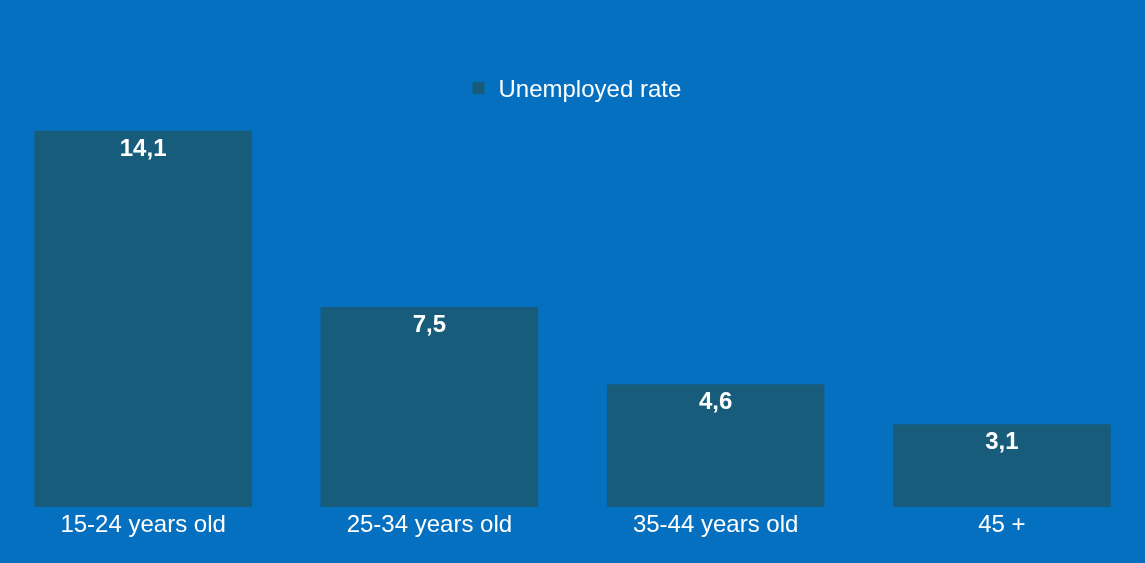  What do you see at coordinates (429, 523) in the screenshot?
I see `x-tick-label: 25-34 years old` at bounding box center [429, 523].